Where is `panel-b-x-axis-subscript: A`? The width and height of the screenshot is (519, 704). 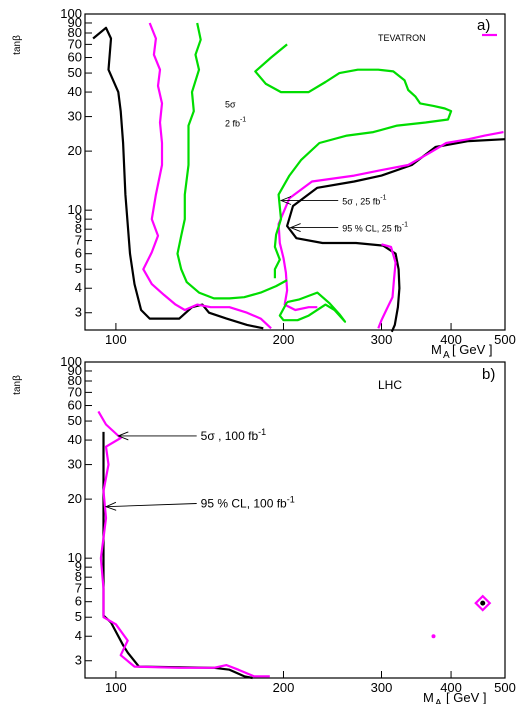 panel-b-x-axis-subscript: A is located at coordinates (438, 701).